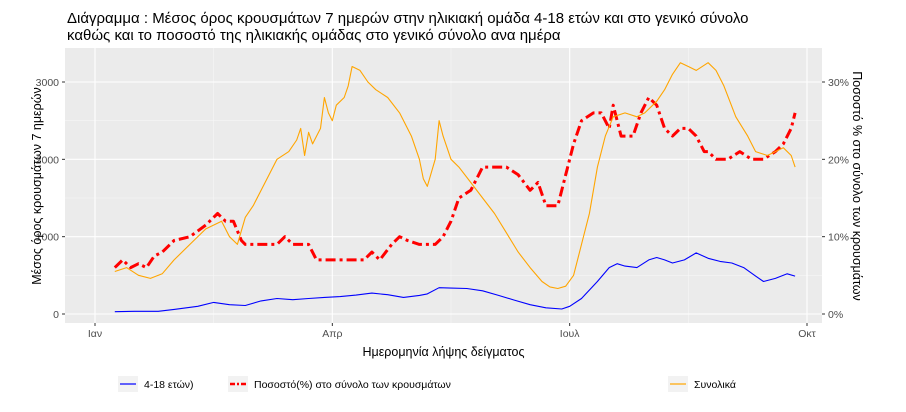 Image resolution: width=906 pixels, height=412 pixels. Describe the element at coordinates (838, 83) in the screenshot. I see `y-right-tick-label: 30%` at that location.